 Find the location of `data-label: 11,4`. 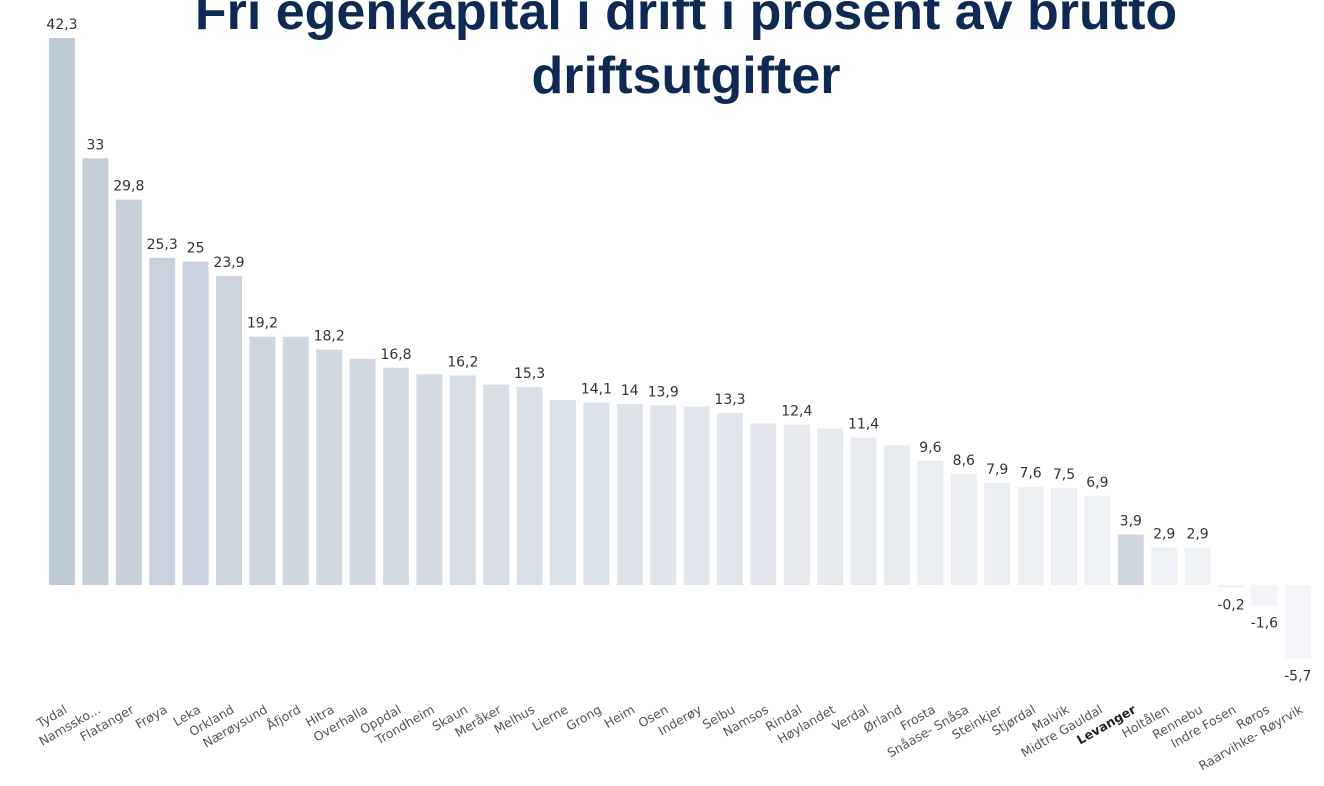

data-label: 11,4 is located at coordinates (863, 425).